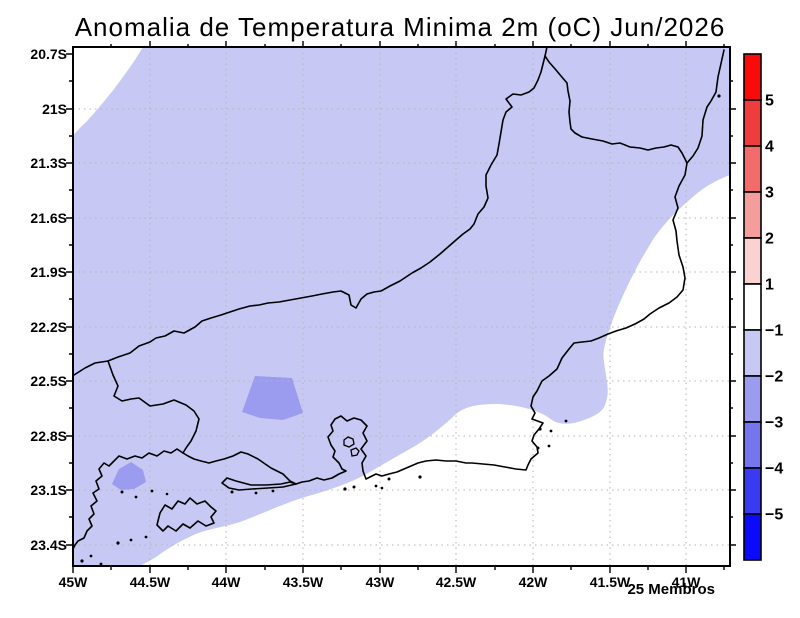  I want to click on state-border-espirito-santo, so click(616, 109).